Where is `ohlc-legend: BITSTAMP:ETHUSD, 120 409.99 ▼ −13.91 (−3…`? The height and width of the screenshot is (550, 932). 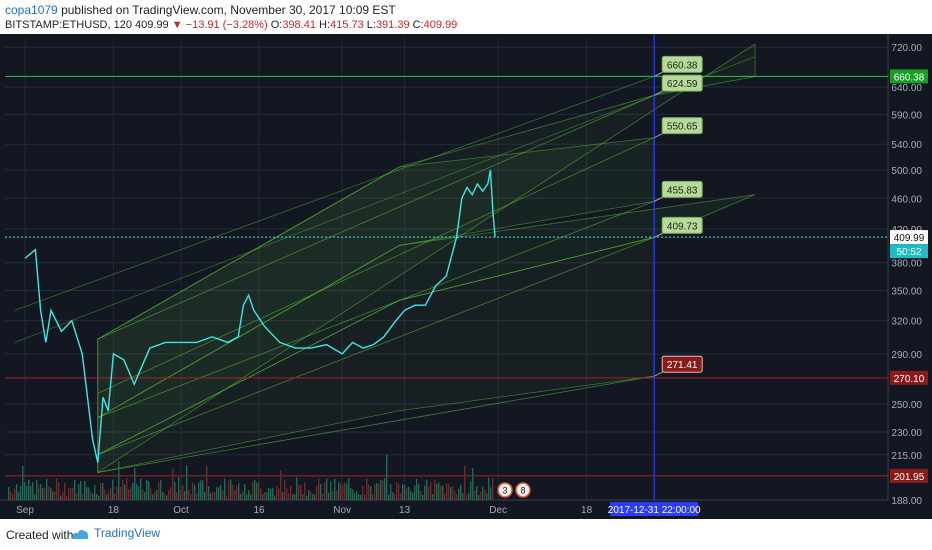
ohlc-legend: BITSTAMP:ETHUSD, 120 409.99 ▼ −13.91 (−3… is located at coordinates (231, 25).